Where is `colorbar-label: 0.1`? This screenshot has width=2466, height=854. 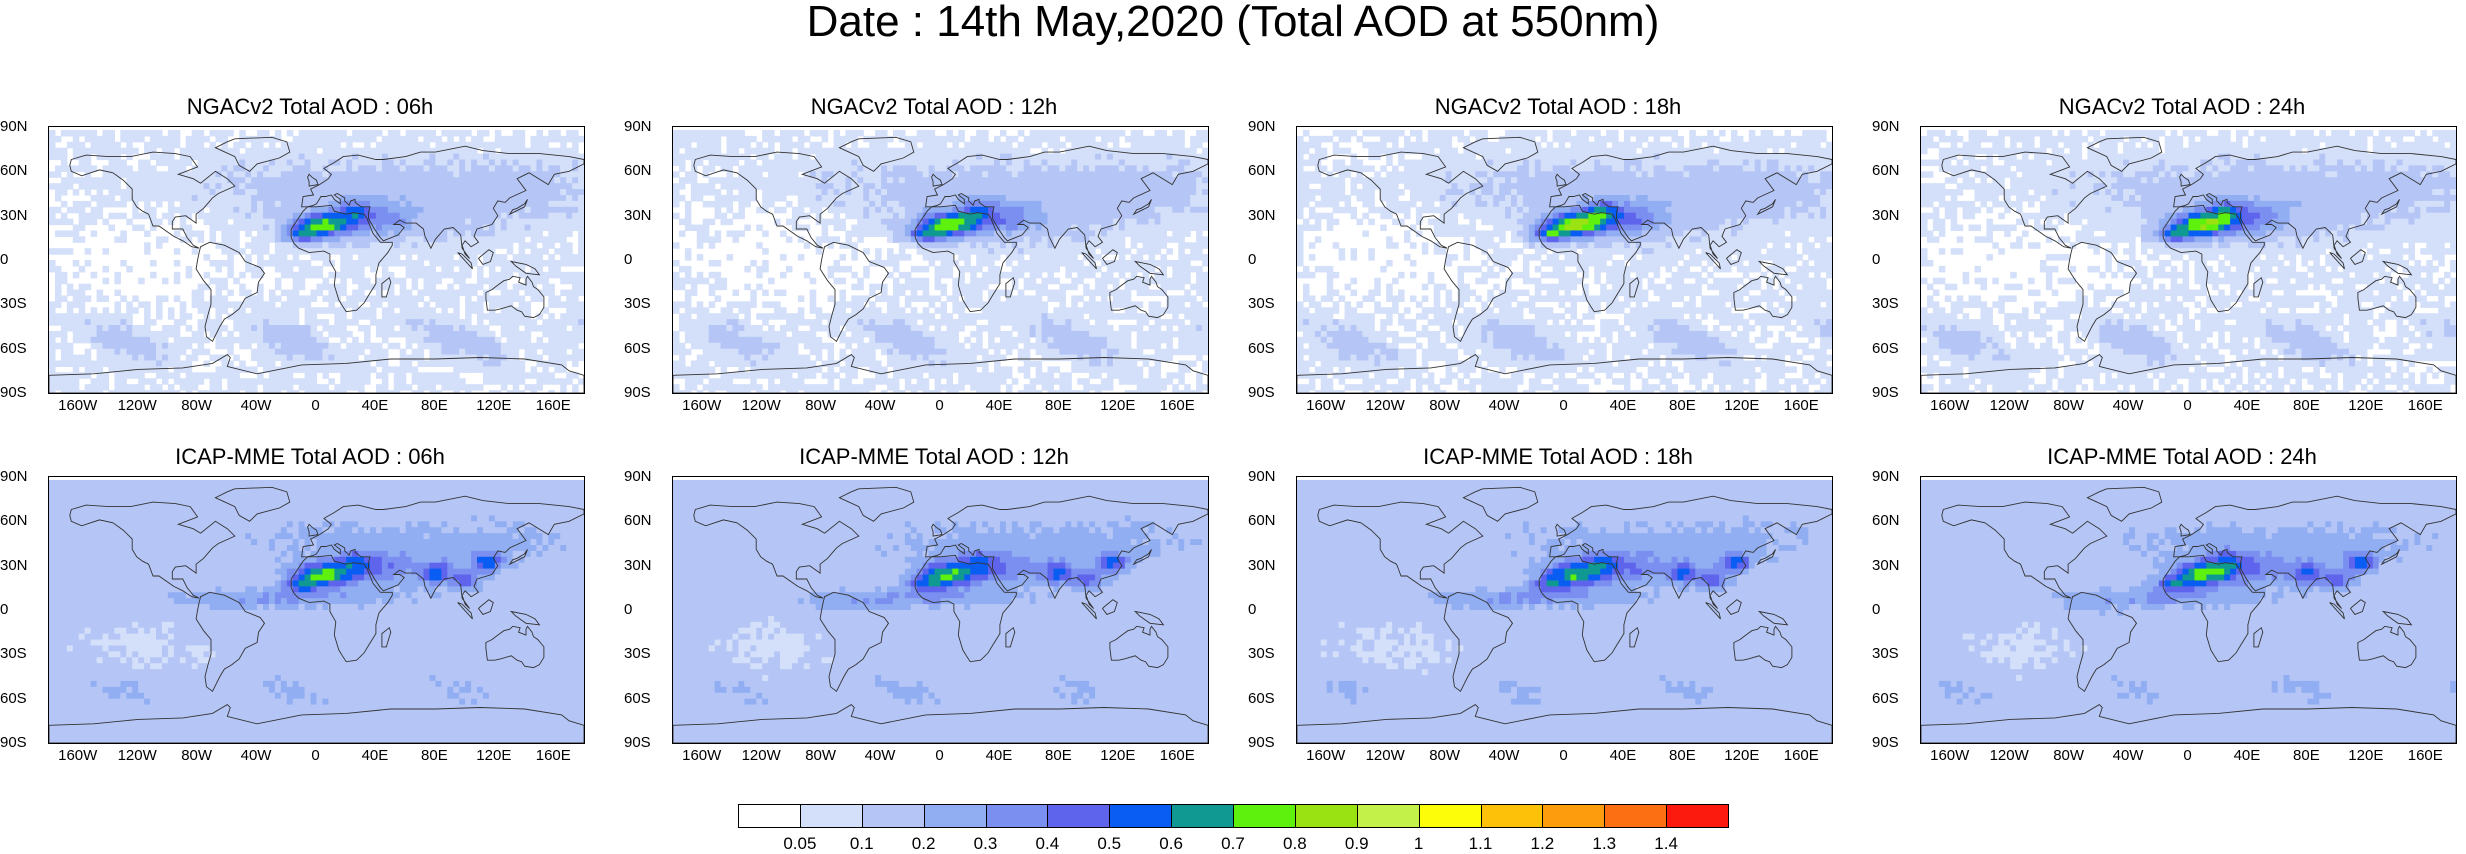 colorbar-label: 0.1 is located at coordinates (862, 844).